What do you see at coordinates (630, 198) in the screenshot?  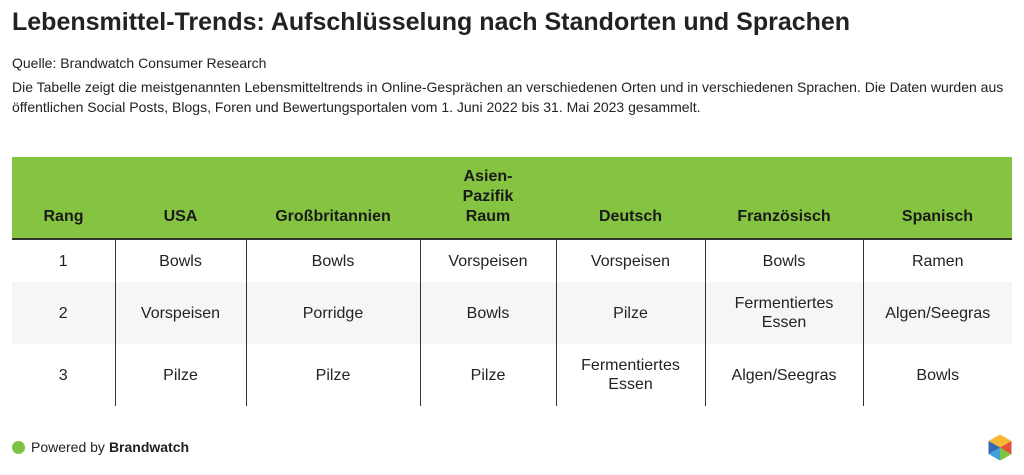 I see `column-header-deutsch: Deutsch` at bounding box center [630, 198].